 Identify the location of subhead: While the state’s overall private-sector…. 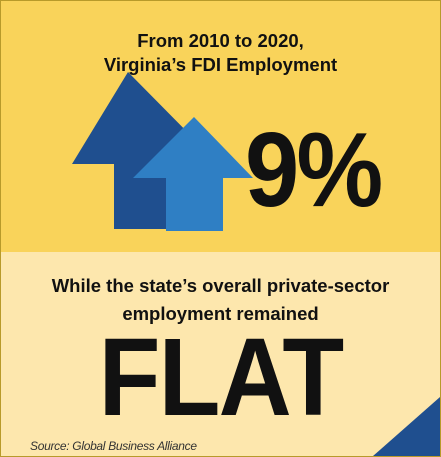
(220, 300).